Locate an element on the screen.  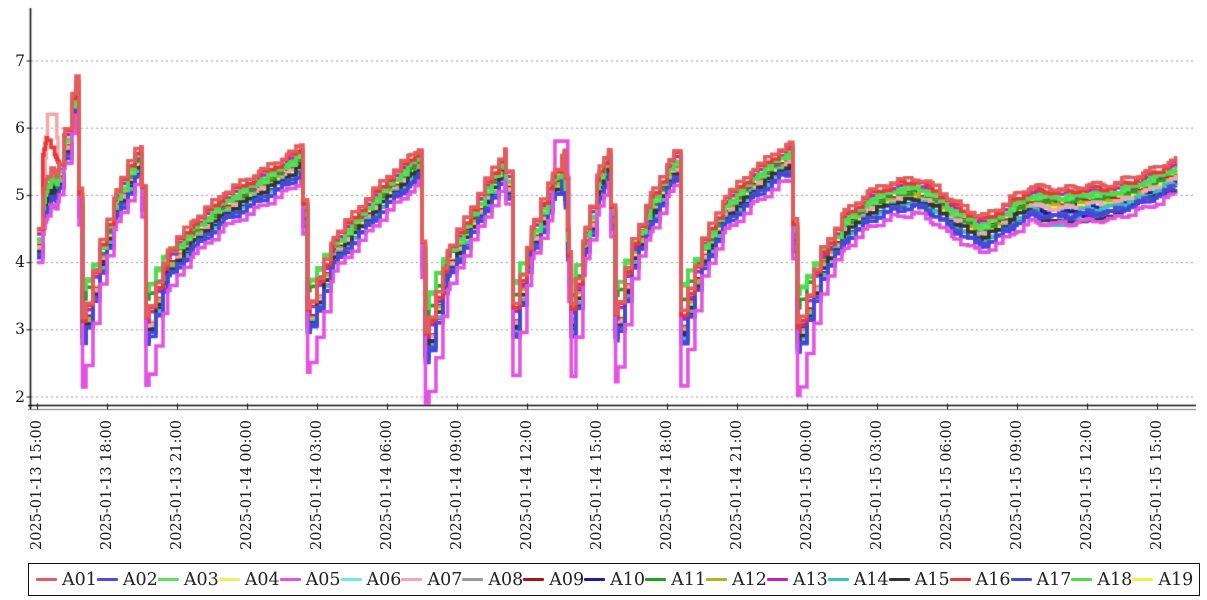
legend-label: A03 is located at coordinates (201, 579).